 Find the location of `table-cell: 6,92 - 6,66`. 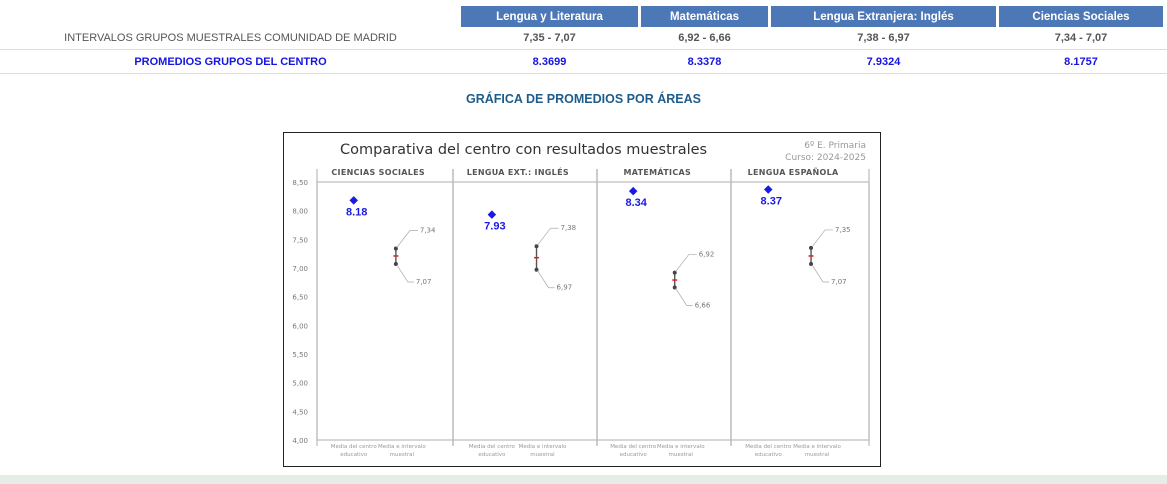

table-cell: 6,92 - 6,66 is located at coordinates (704, 38).